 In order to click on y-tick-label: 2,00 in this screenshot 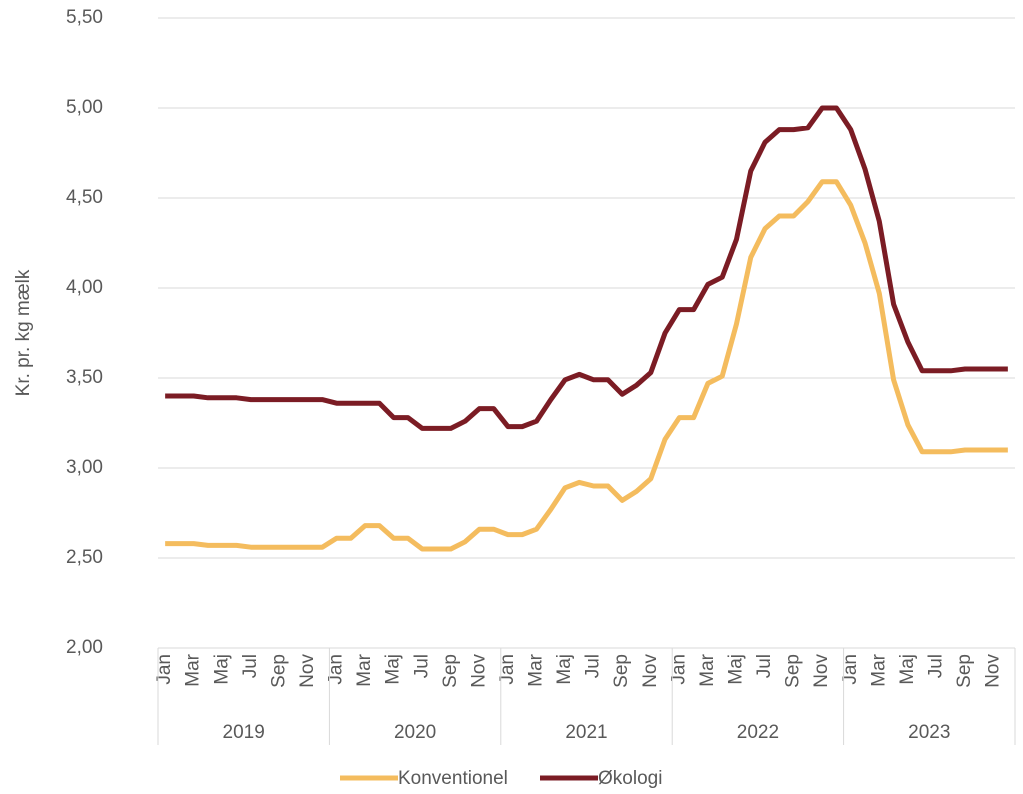, I will do `click(84, 647)`.